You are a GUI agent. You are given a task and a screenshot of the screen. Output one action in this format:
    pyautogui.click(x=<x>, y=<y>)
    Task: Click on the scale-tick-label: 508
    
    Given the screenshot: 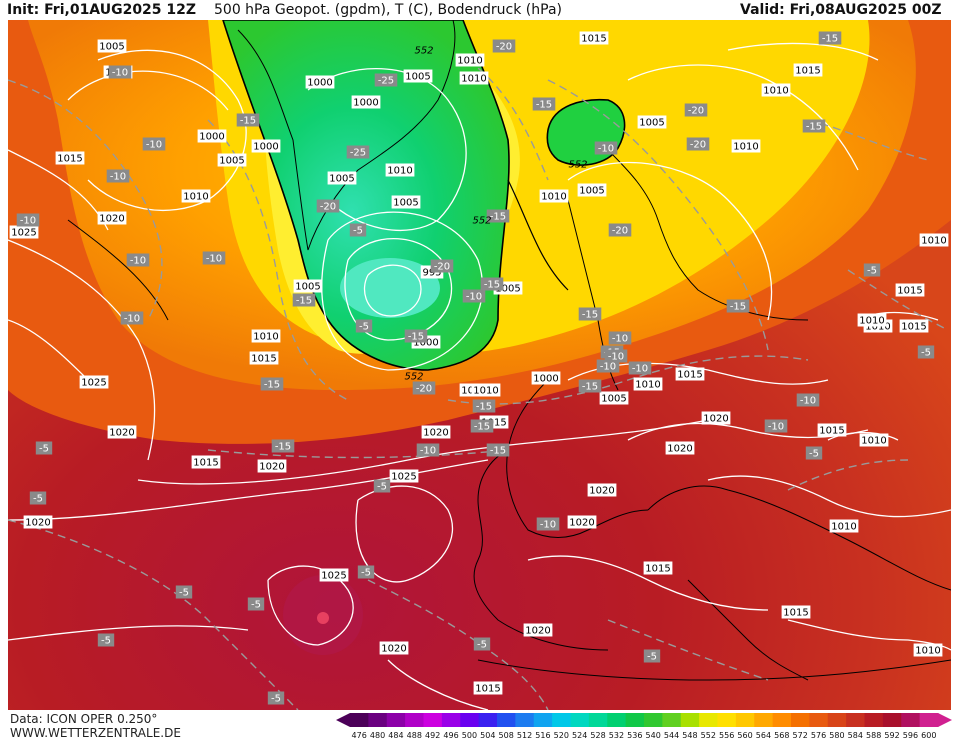 What is the action you would take?
    pyautogui.click(x=506, y=735)
    